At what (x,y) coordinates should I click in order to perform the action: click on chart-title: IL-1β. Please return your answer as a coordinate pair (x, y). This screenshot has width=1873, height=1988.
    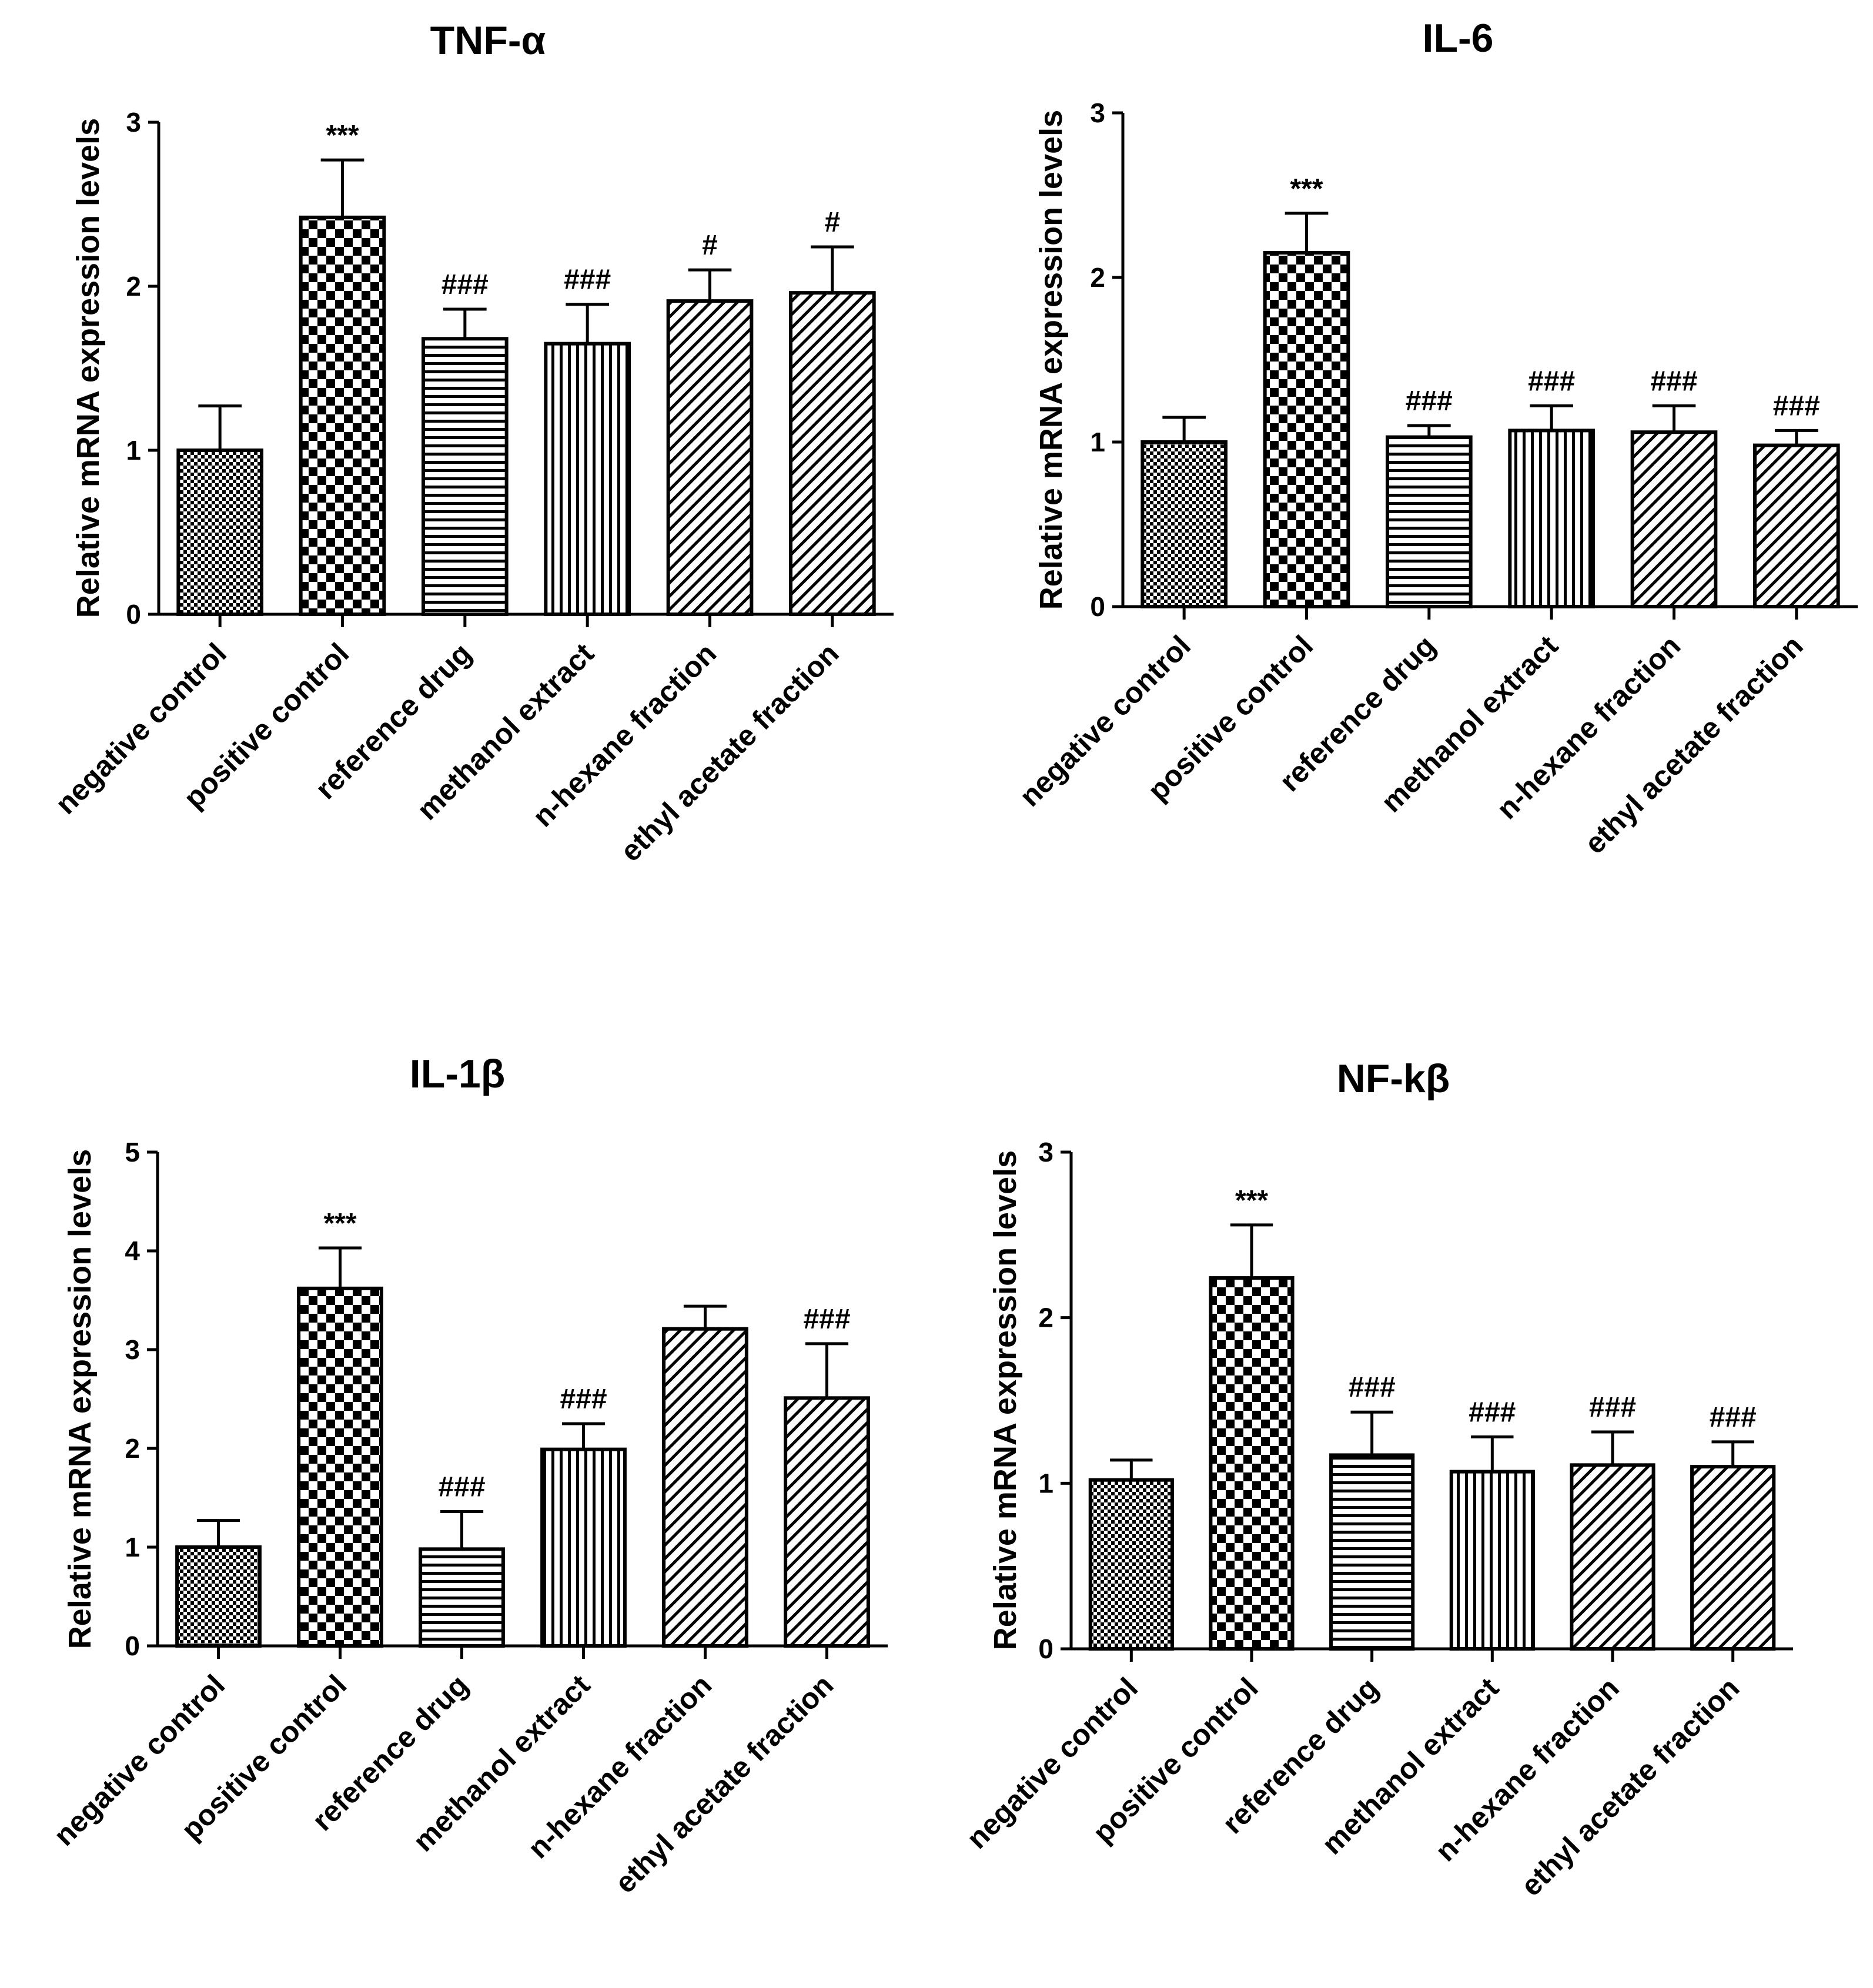
    Looking at the image, I should click on (458, 1074).